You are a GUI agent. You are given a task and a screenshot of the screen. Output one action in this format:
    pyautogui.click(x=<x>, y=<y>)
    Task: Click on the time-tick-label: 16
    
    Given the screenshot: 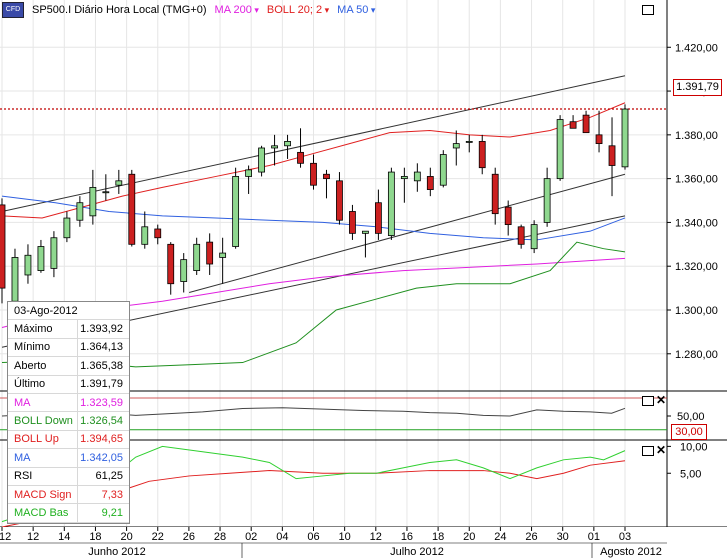 What is the action you would take?
    pyautogui.click(x=407, y=537)
    